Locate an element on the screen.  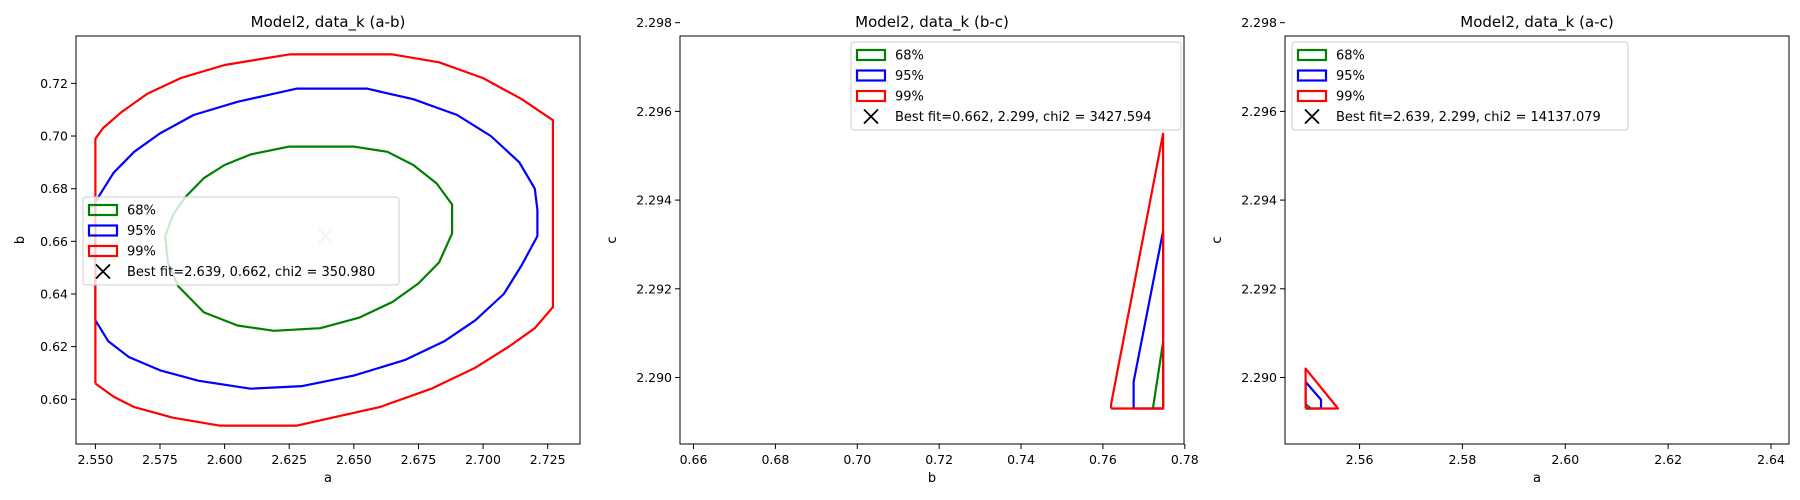
y-tick-label: 0.70 is located at coordinates (54, 136).